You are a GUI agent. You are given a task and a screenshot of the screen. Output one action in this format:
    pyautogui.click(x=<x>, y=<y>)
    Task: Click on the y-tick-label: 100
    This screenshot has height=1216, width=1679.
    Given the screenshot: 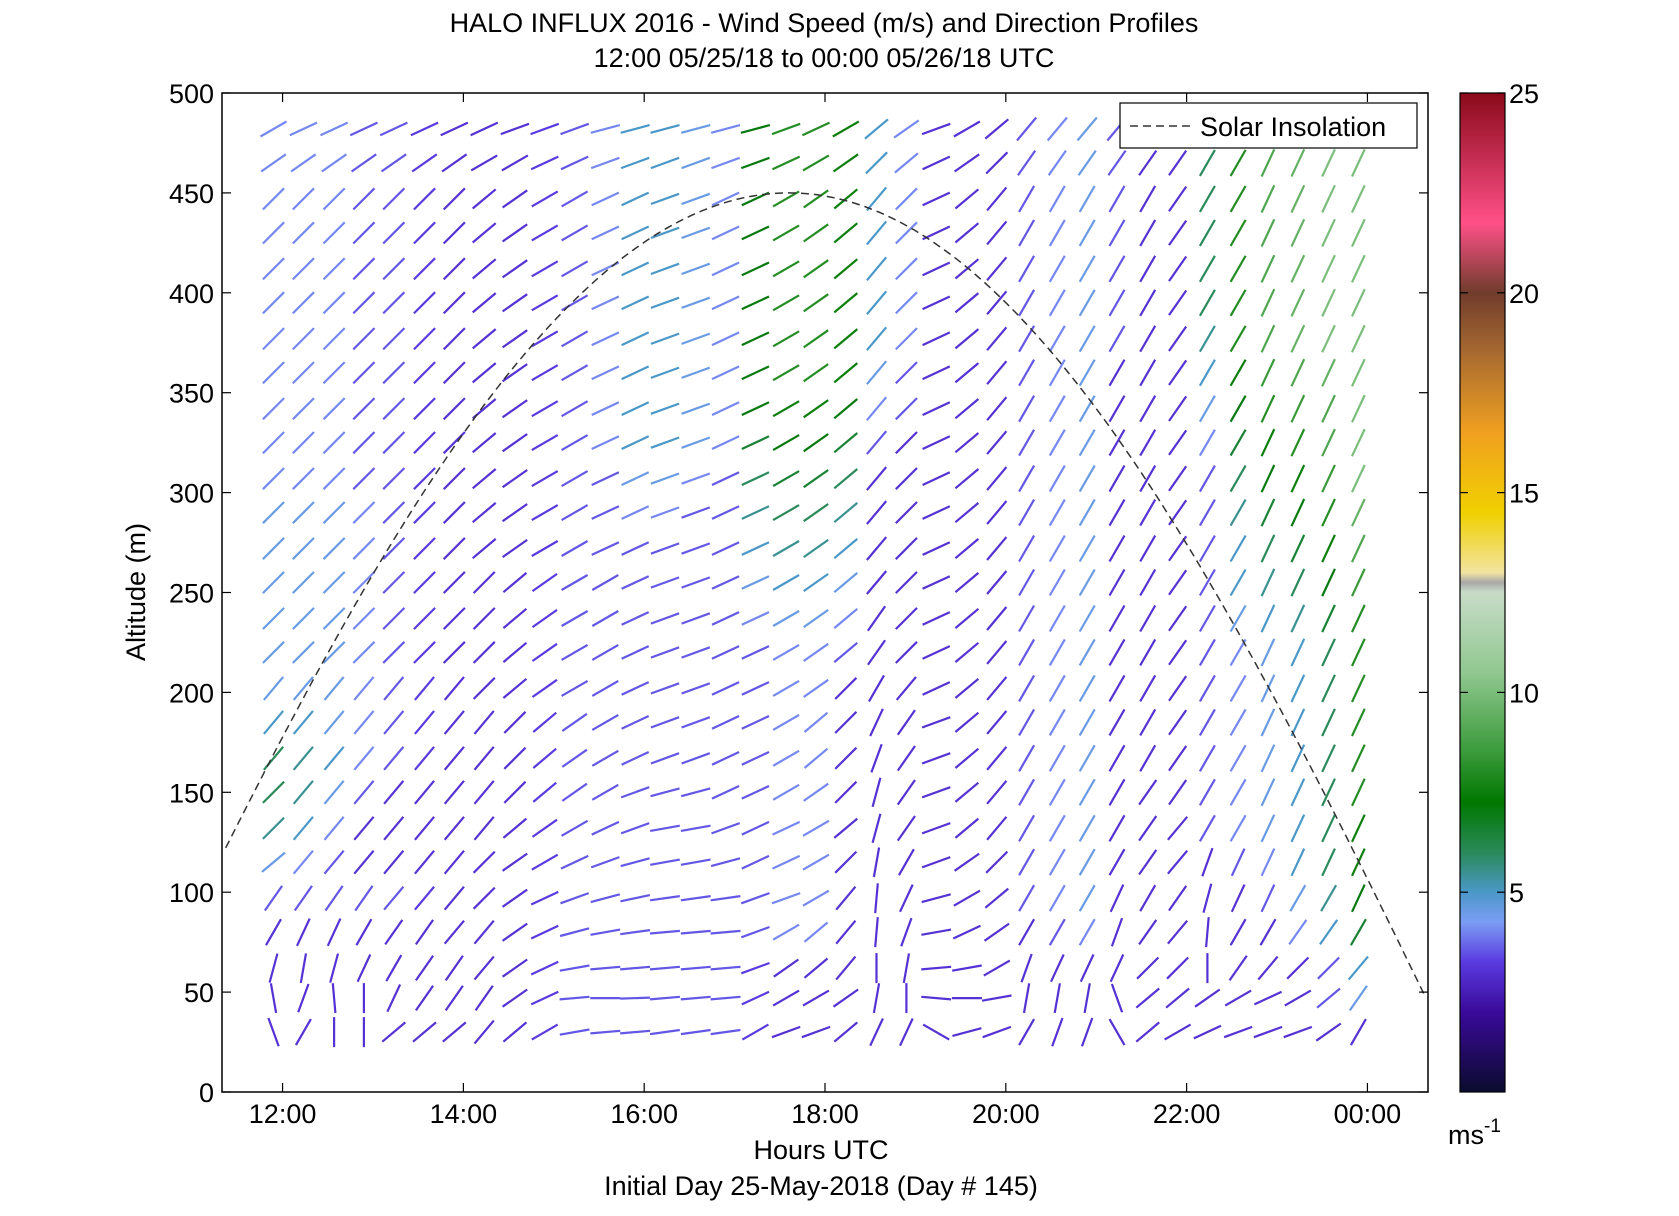 What is the action you would take?
    pyautogui.click(x=191, y=893)
    